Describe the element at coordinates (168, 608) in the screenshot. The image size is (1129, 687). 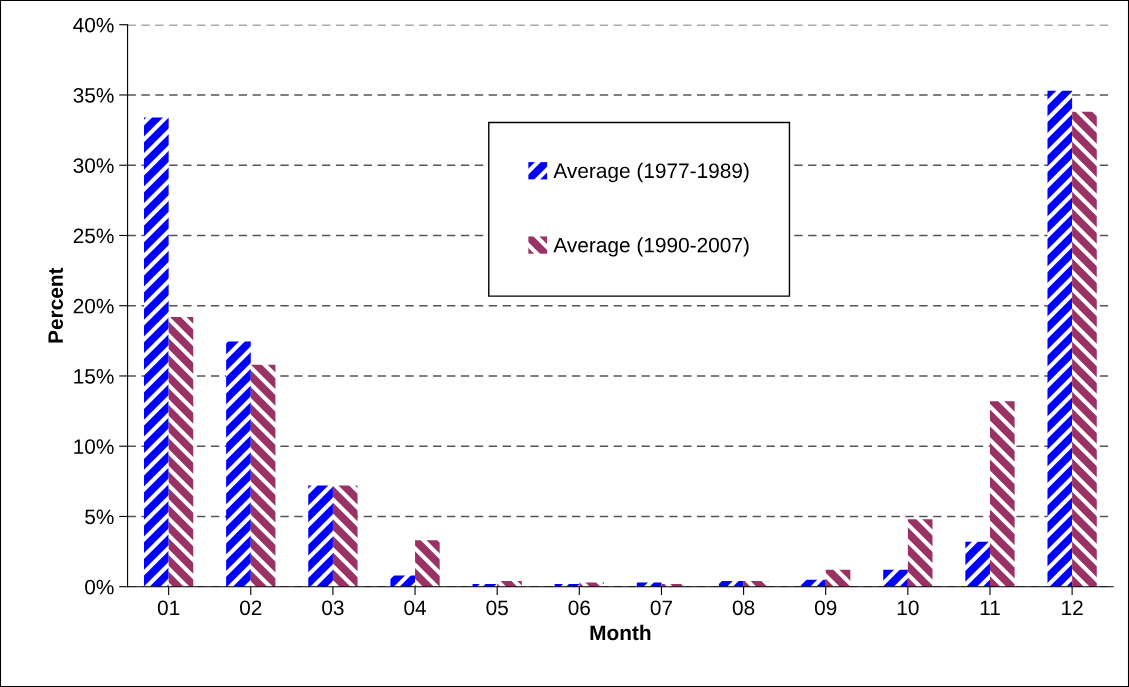
I see `x-tick-label: 01` at that location.